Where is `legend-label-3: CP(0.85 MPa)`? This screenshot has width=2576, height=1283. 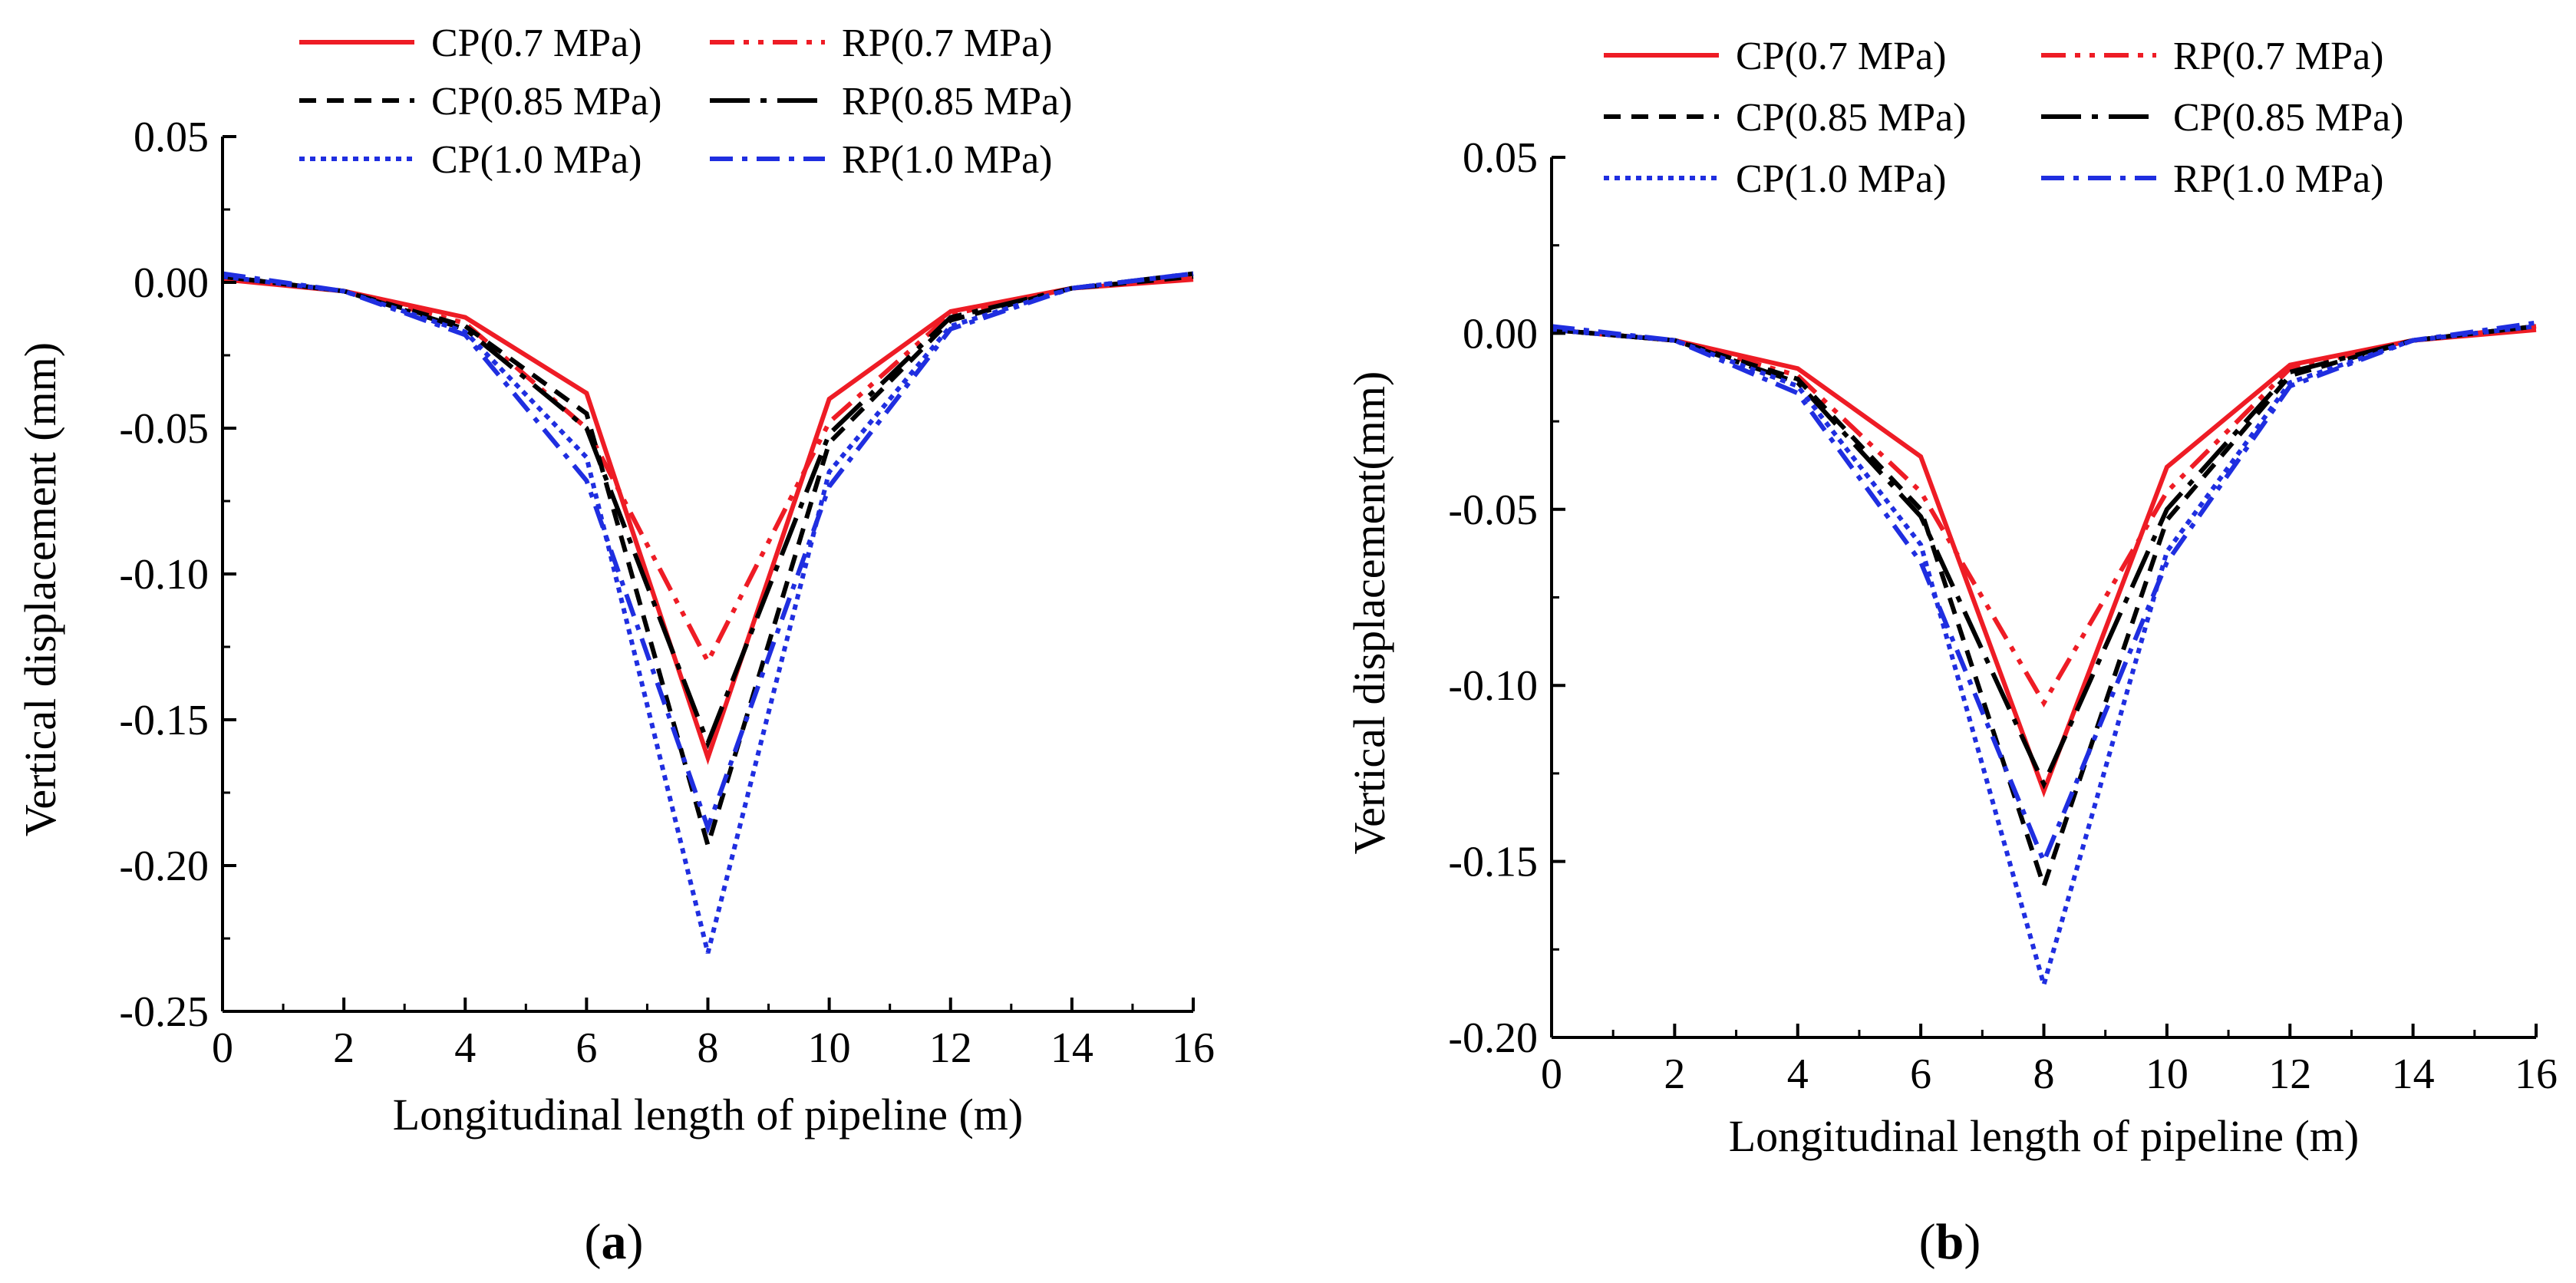
legend-label-3: CP(0.85 MPa) is located at coordinates (2288, 118).